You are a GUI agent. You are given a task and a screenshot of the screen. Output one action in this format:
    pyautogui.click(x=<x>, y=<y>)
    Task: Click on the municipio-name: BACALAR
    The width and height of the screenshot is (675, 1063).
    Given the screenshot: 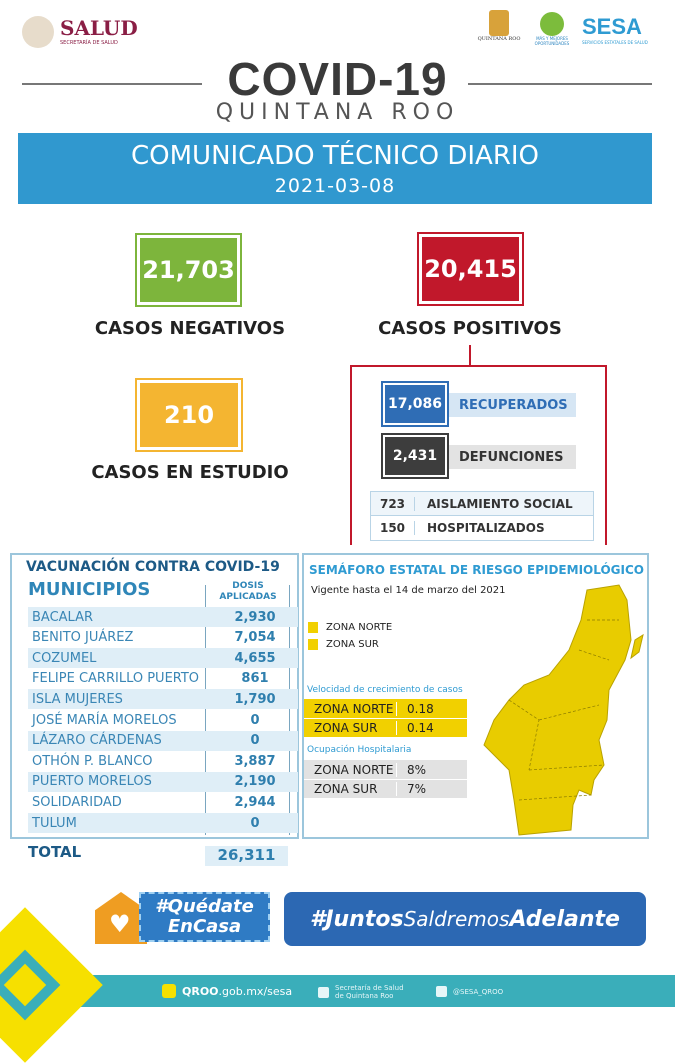 What is the action you would take?
    pyautogui.click(x=63, y=617)
    